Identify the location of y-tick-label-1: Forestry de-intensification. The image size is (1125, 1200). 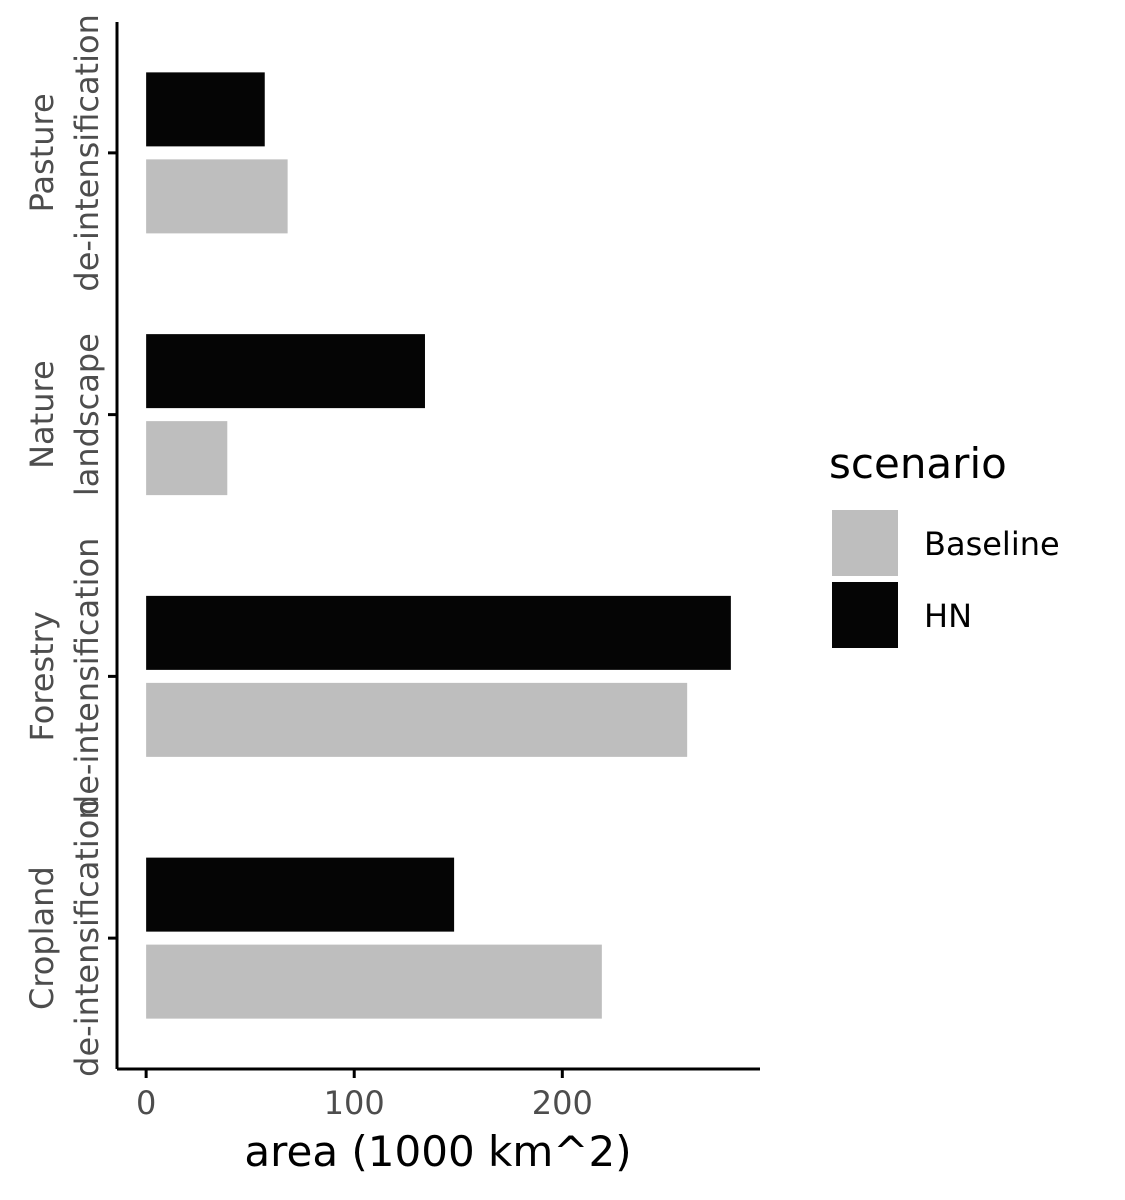
(64, 676).